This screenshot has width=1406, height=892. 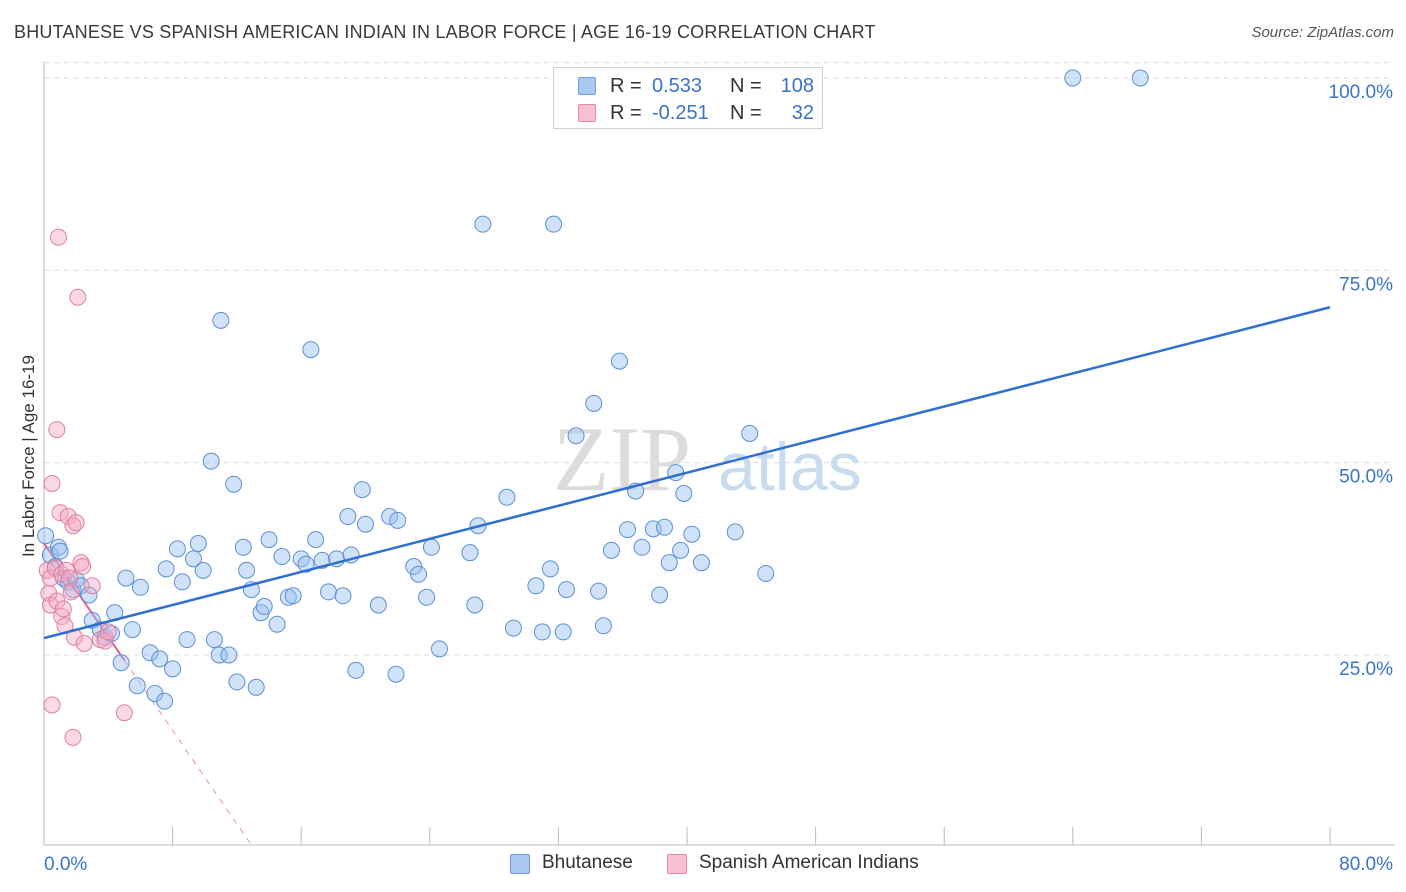 What do you see at coordinates (1366, 477) in the screenshot?
I see `y-tick-label: 50.0%` at bounding box center [1366, 477].